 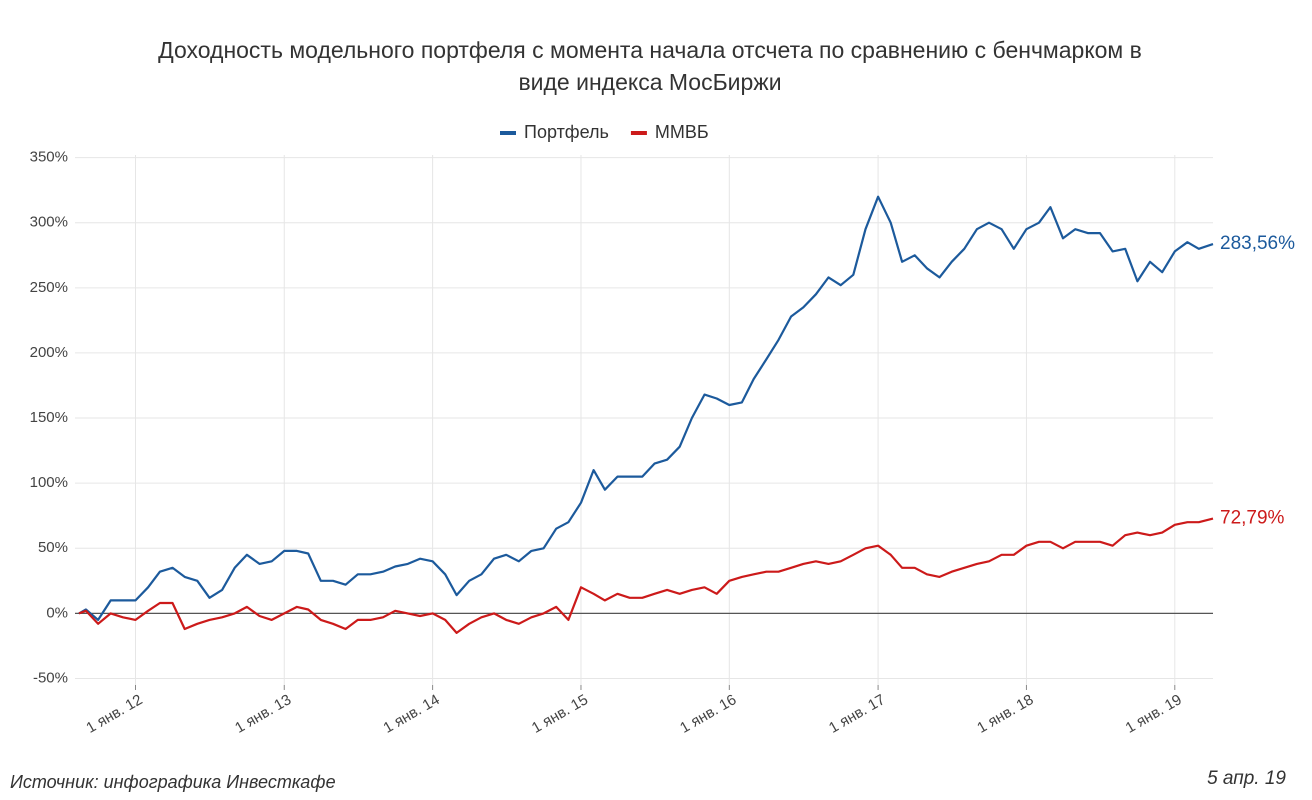 What do you see at coordinates (263, 714) in the screenshot?
I see `x-tick-label: 1 янв. 13` at bounding box center [263, 714].